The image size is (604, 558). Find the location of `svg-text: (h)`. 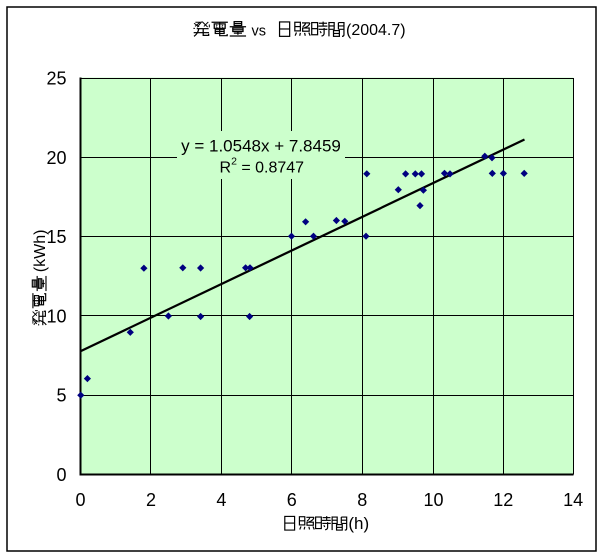

svg-text: (h) is located at coordinates (358, 523).